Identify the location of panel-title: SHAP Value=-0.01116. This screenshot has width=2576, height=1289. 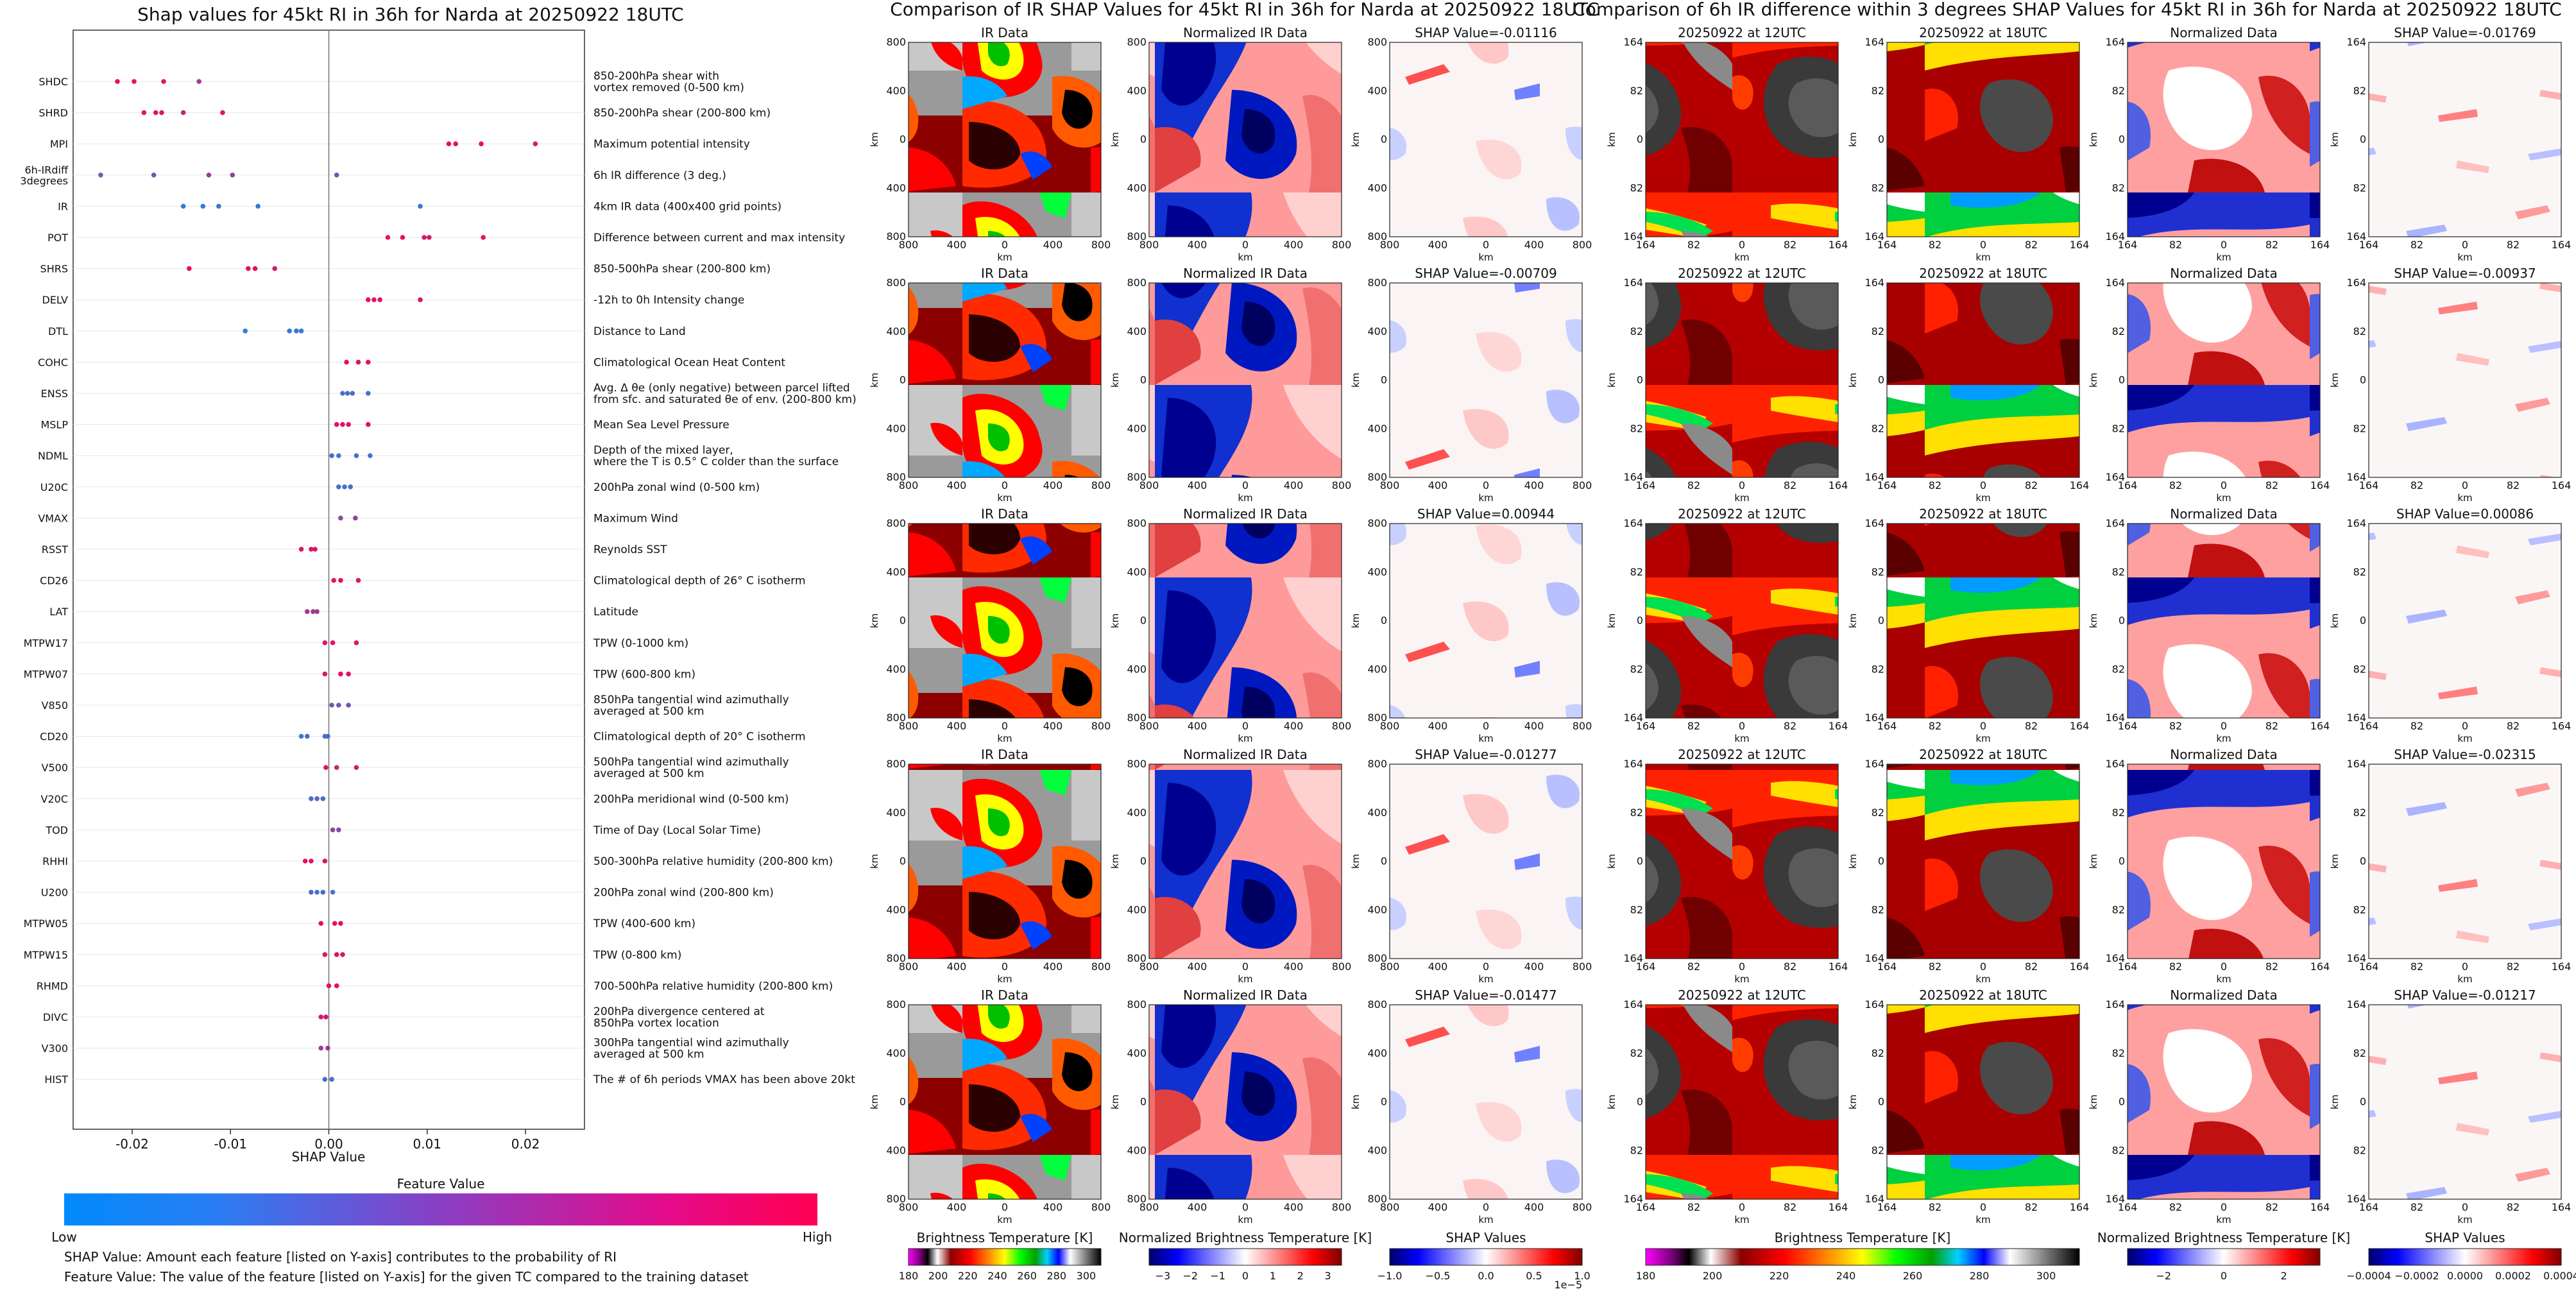
(1486, 32).